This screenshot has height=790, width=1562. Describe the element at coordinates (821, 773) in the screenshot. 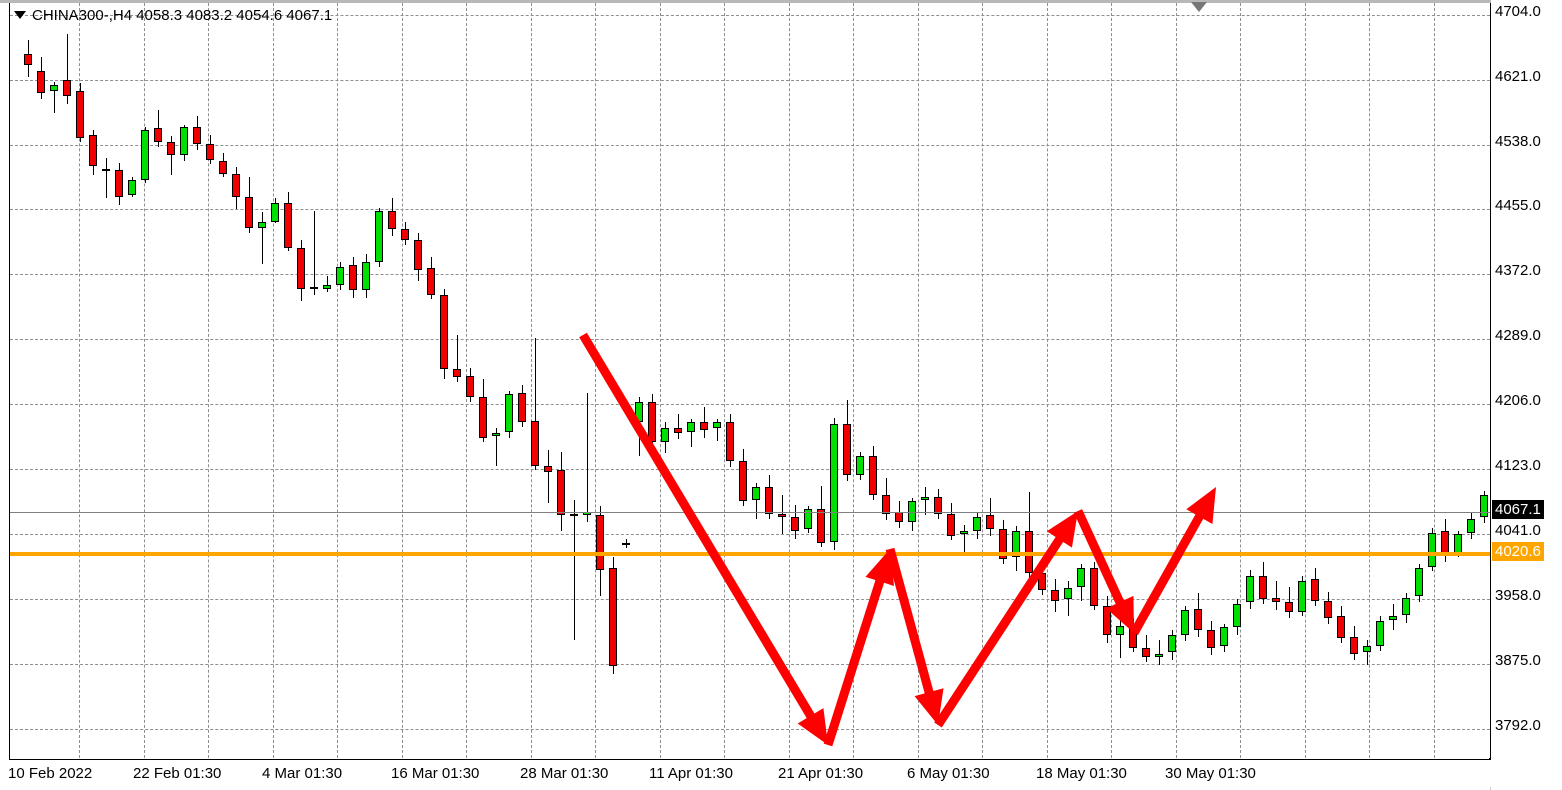

I see `time-axis-tick: 21 Apr 01:30` at that location.